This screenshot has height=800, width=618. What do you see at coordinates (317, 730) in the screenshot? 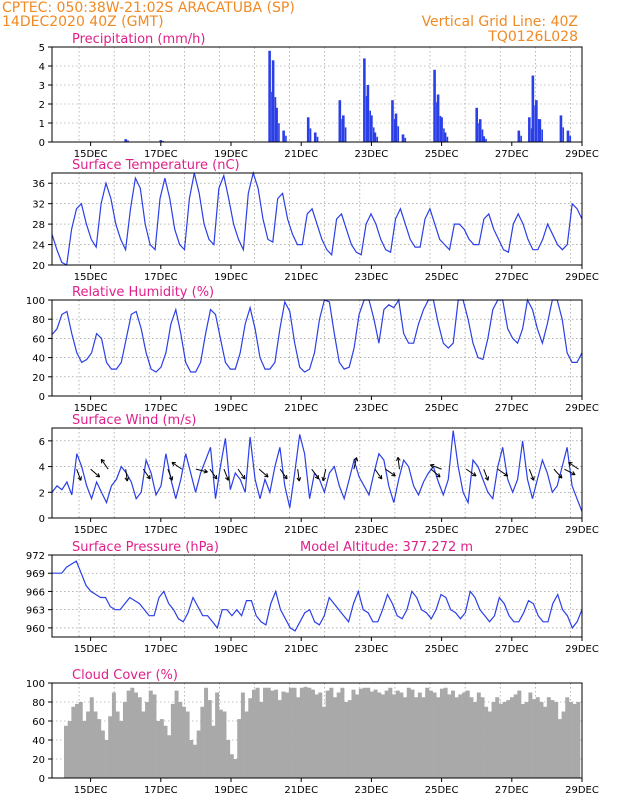
I see `panel-frame` at bounding box center [317, 730].